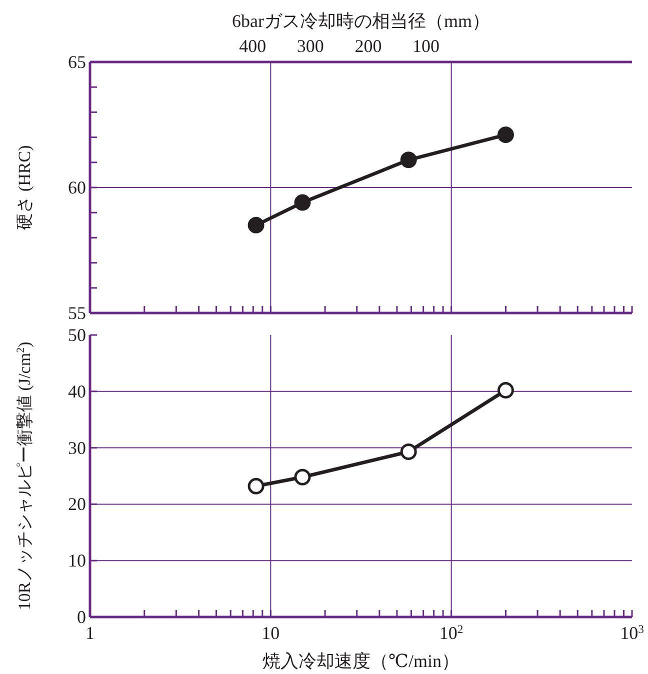 The image size is (648, 674). What do you see at coordinates (361, 661) in the screenshot?
I see `x-axis-title: 焼入冷却速度（℃/min）` at bounding box center [361, 661].